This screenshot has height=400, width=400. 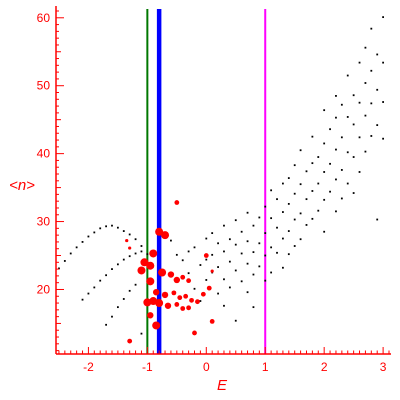 I want to click on x-tick-label: 1, so click(x=265, y=367).